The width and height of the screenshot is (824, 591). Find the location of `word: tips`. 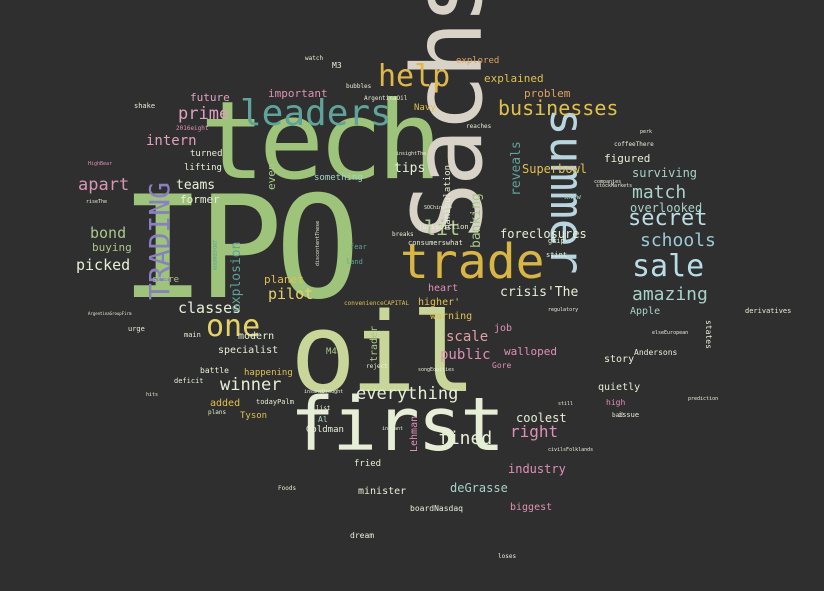

word: tips is located at coordinates (410, 168).